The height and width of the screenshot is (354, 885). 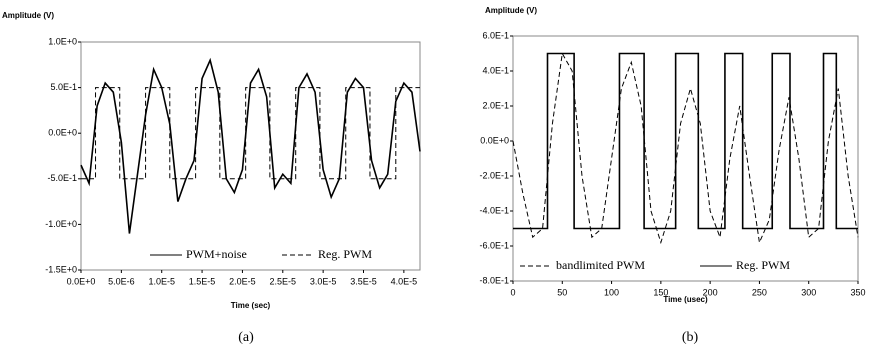 I want to click on y-tick-label: -1.5E+0, so click(x=61, y=269).